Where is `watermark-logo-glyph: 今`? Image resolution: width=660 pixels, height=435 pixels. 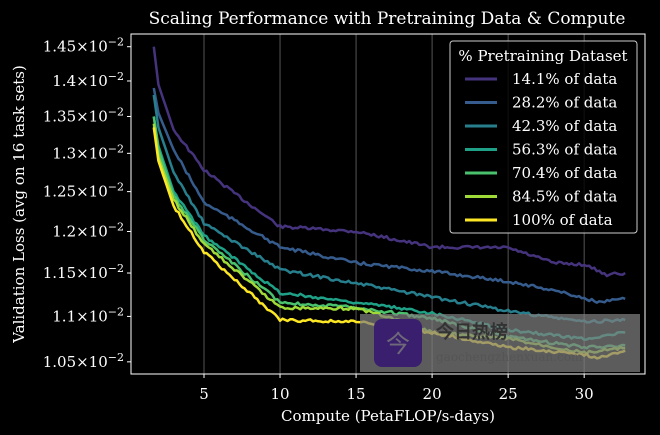 watermark-logo-glyph: 今 is located at coordinates (398, 344).